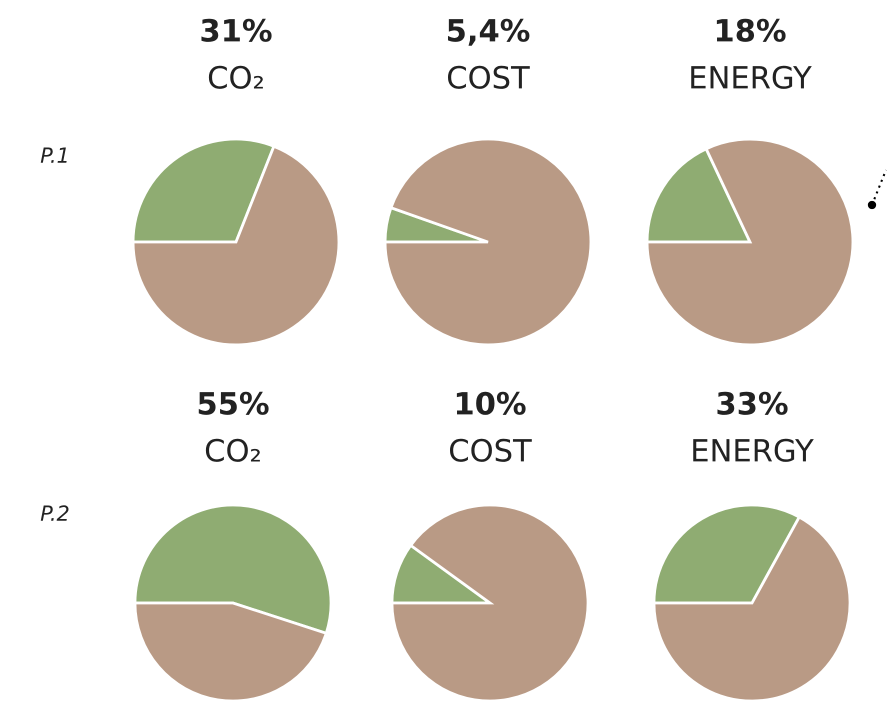 This screenshot has width=887, height=710. Describe the element at coordinates (752, 403) in the screenshot. I see `chart-title: 33%` at that location.